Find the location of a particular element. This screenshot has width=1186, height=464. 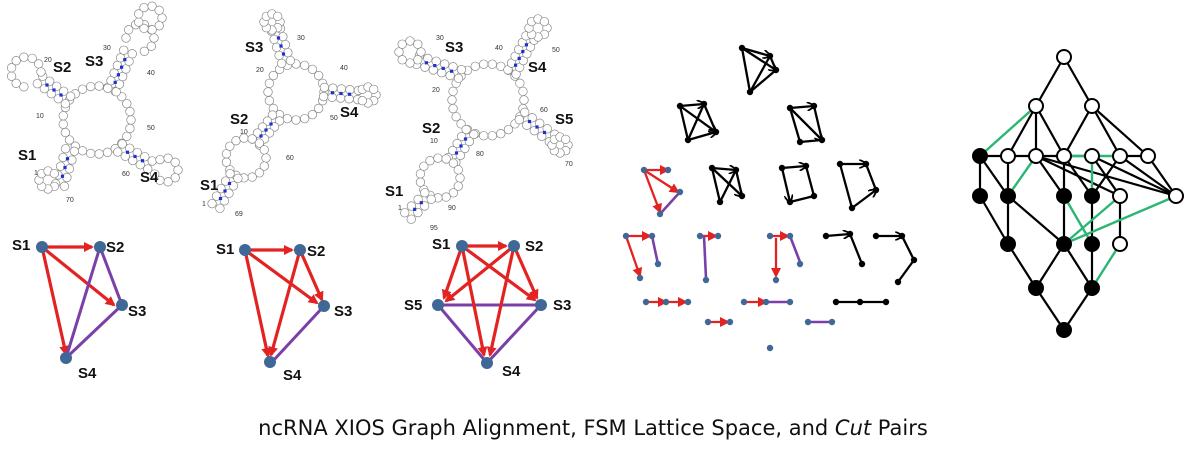

graph-label-s4: S4 is located at coordinates (292, 375).